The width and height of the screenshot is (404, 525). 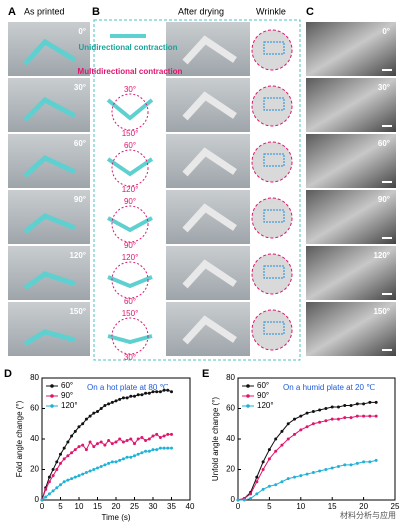 I want to click on x-tick-label: 10, so click(x=79, y=506).